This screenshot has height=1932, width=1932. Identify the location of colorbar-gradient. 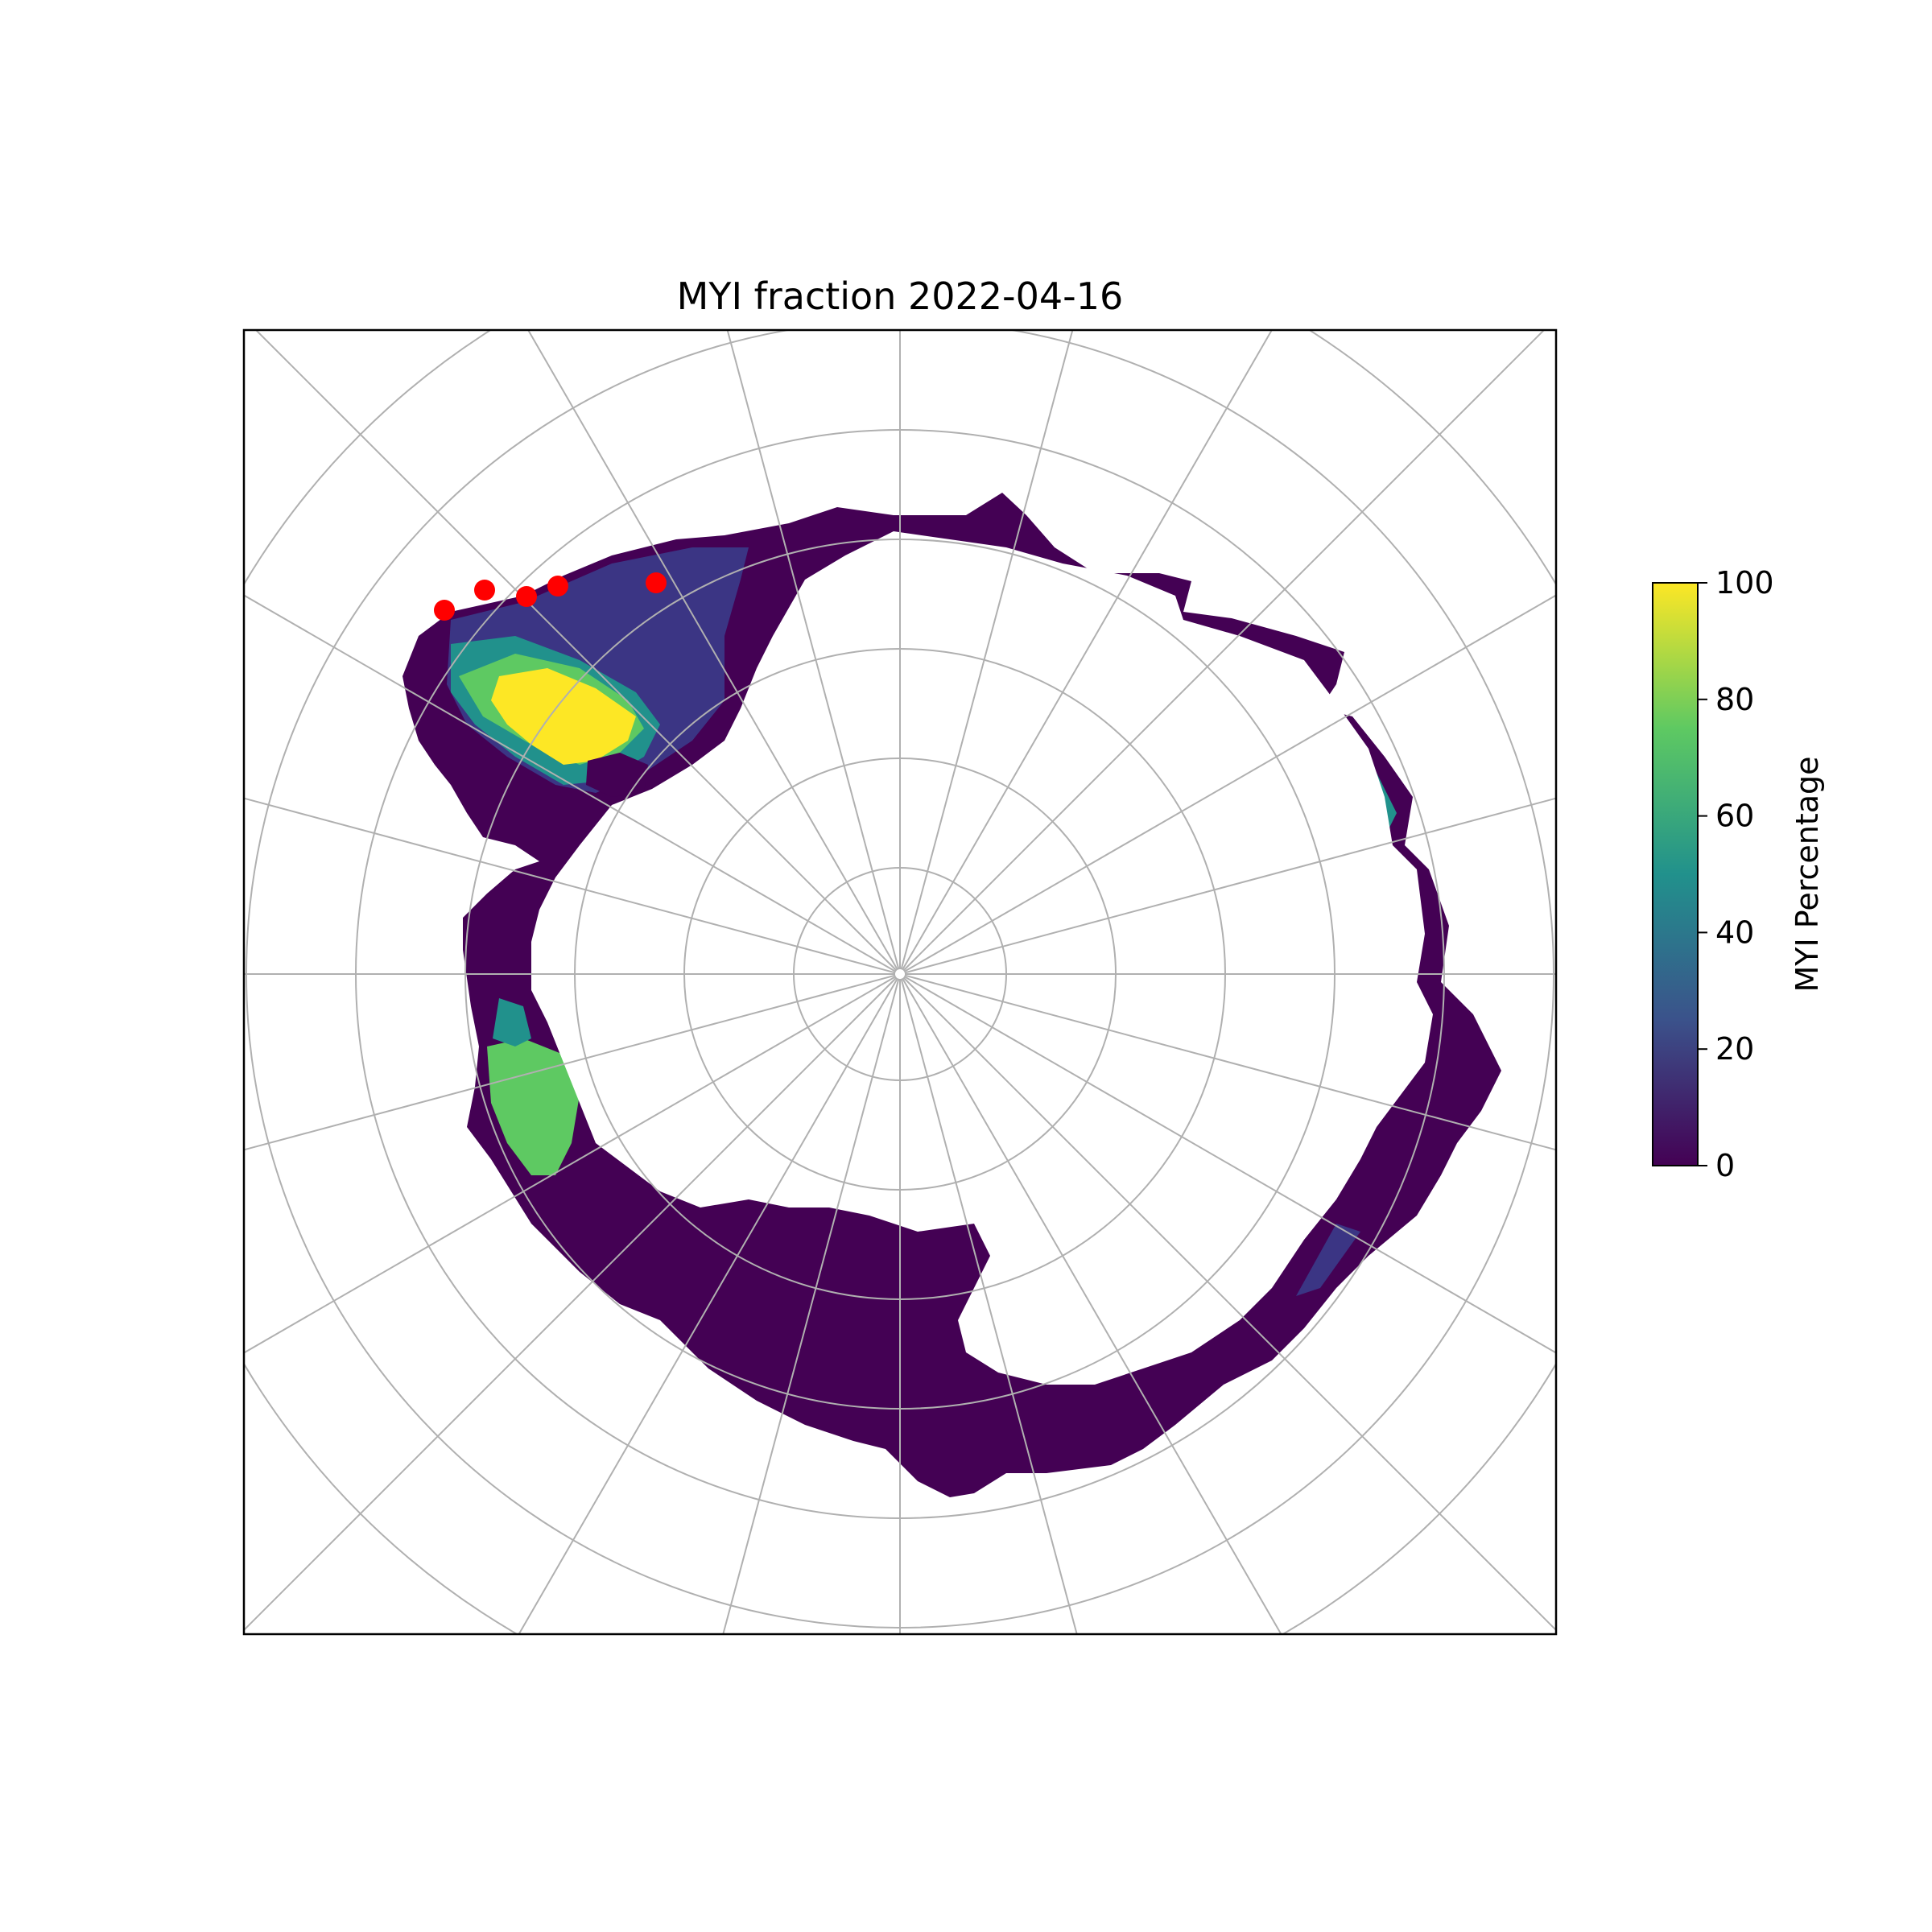
(1675, 874).